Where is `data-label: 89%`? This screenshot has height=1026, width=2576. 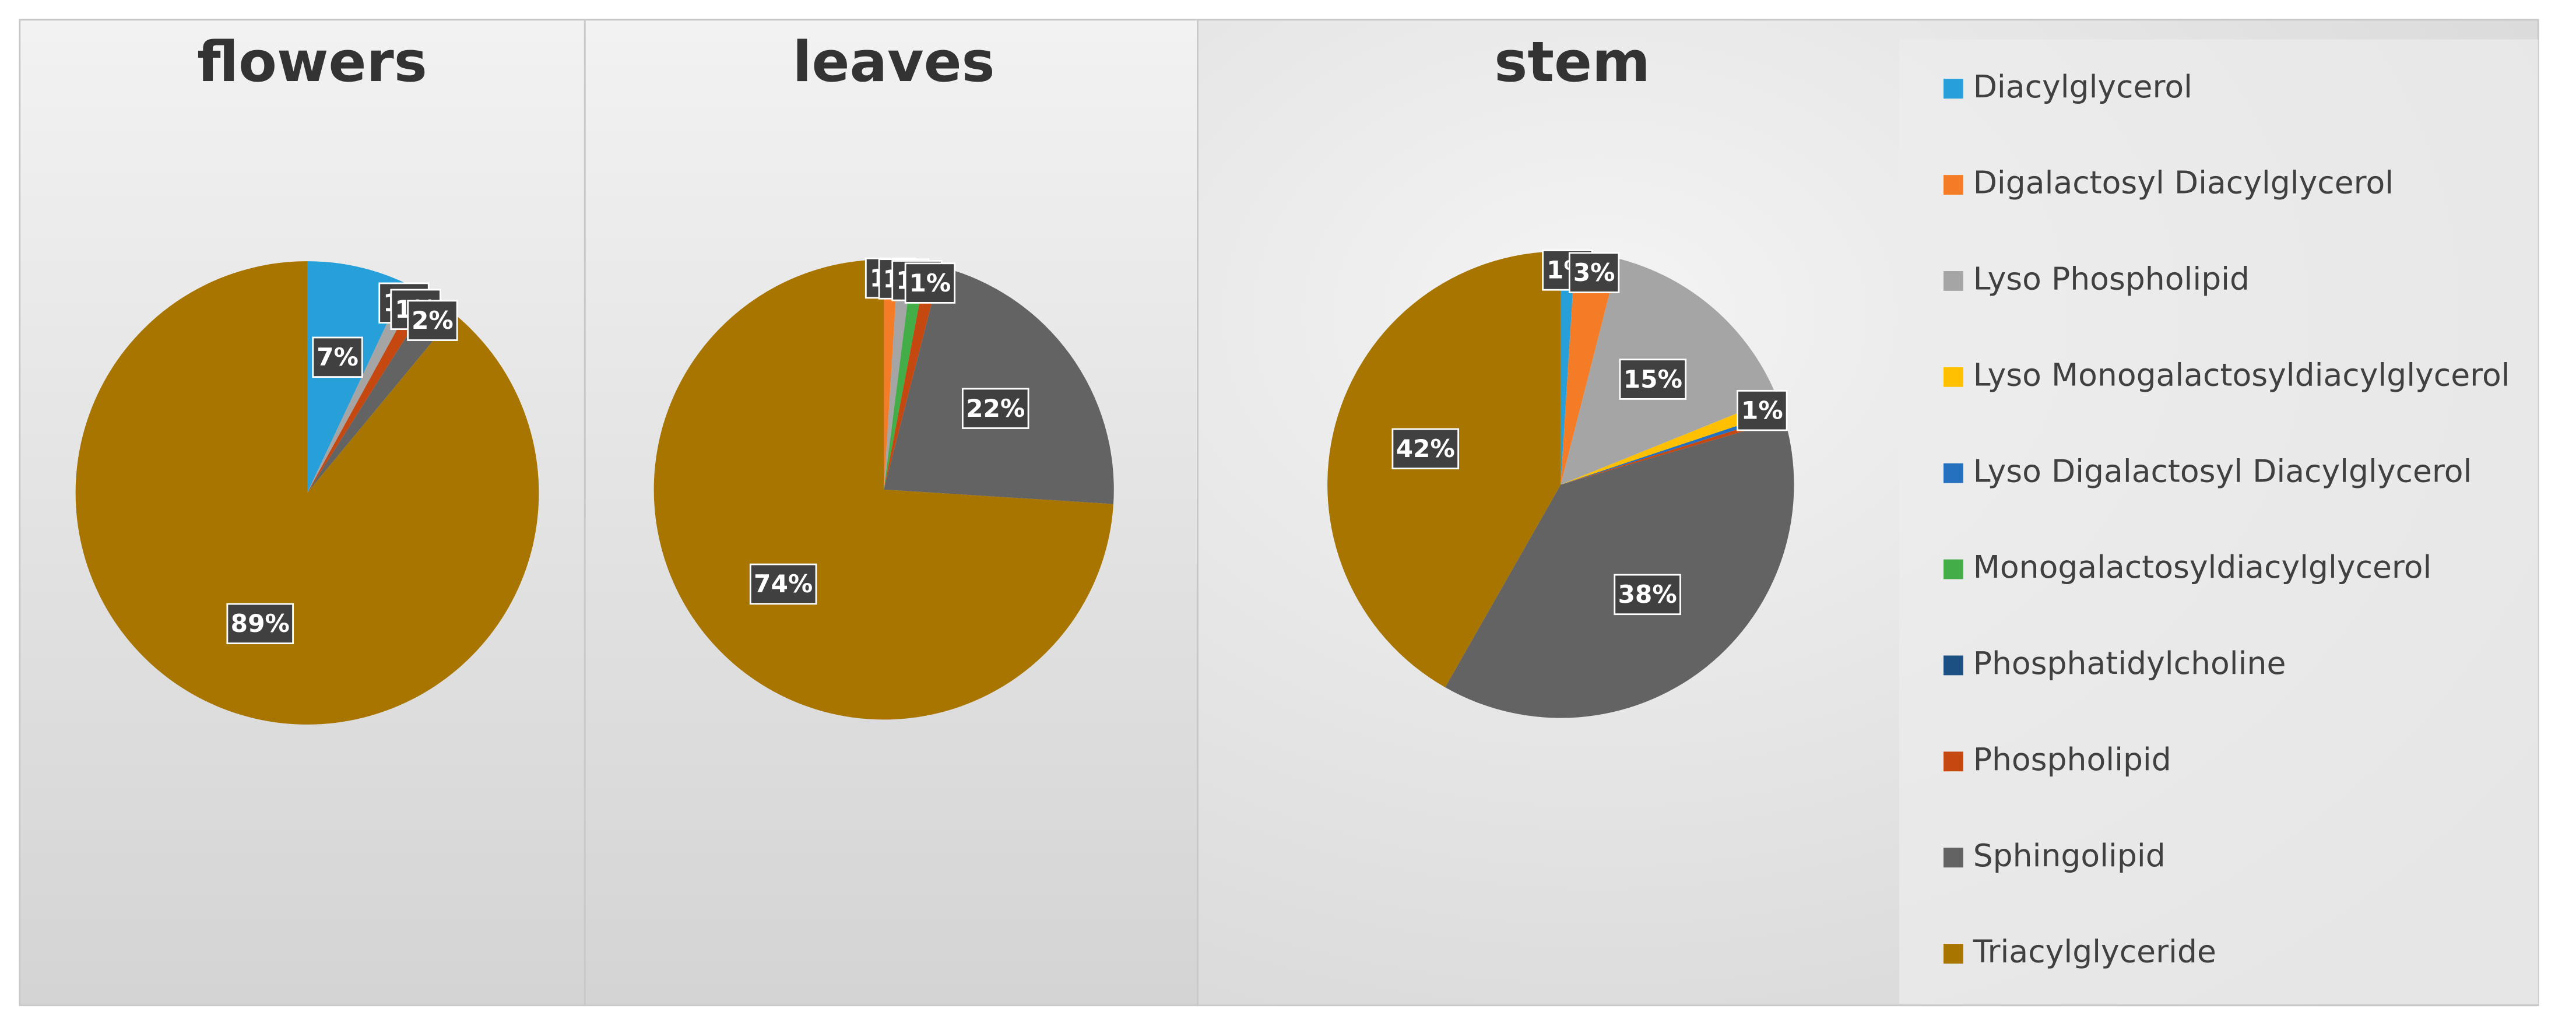
data-label: 89% is located at coordinates (260, 623).